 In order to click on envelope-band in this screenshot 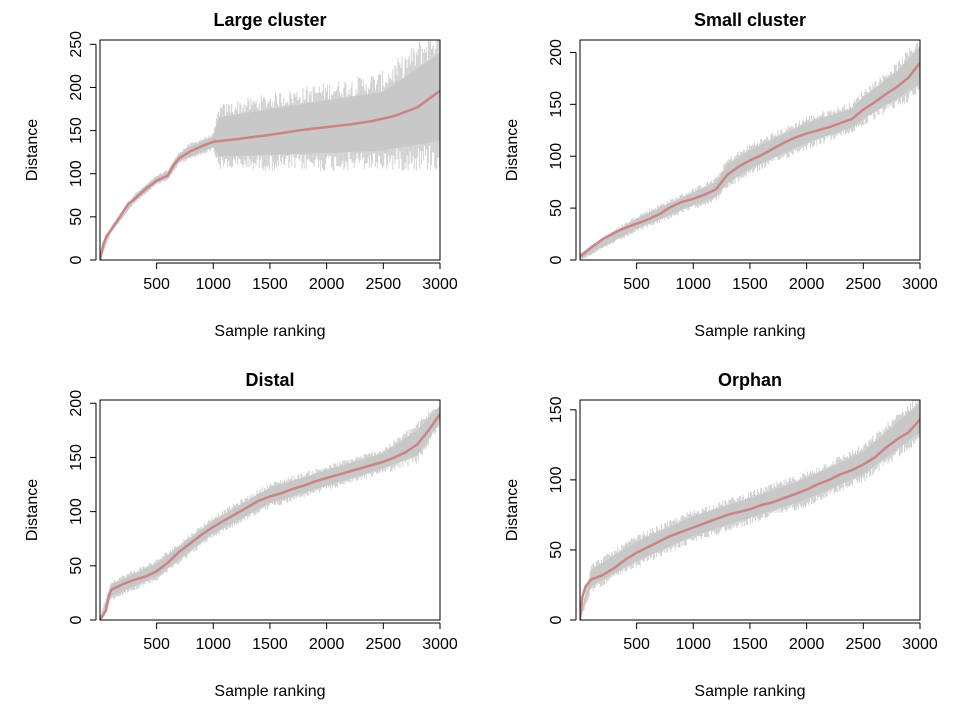, I will do `click(270, 513)`.